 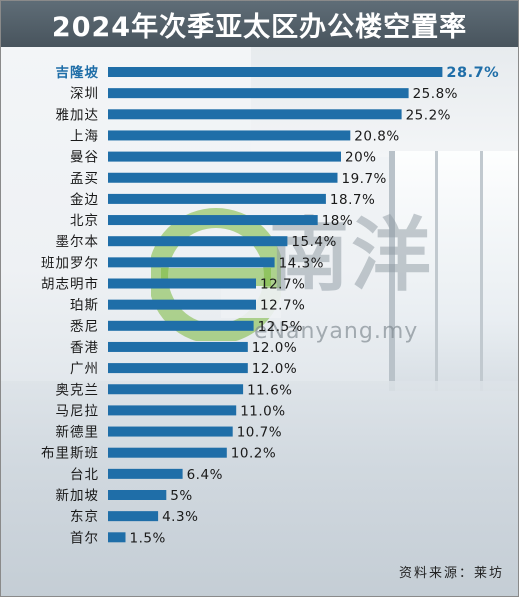 What do you see at coordinates (84, 369) in the screenshot?
I see `category-label: 广州` at bounding box center [84, 369].